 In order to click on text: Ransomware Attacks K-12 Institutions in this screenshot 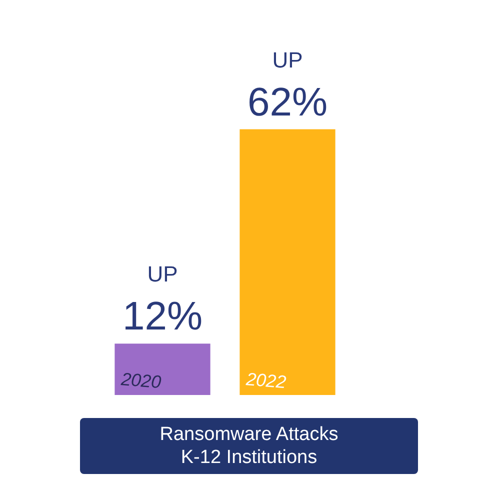, I will do `click(249, 446)`.